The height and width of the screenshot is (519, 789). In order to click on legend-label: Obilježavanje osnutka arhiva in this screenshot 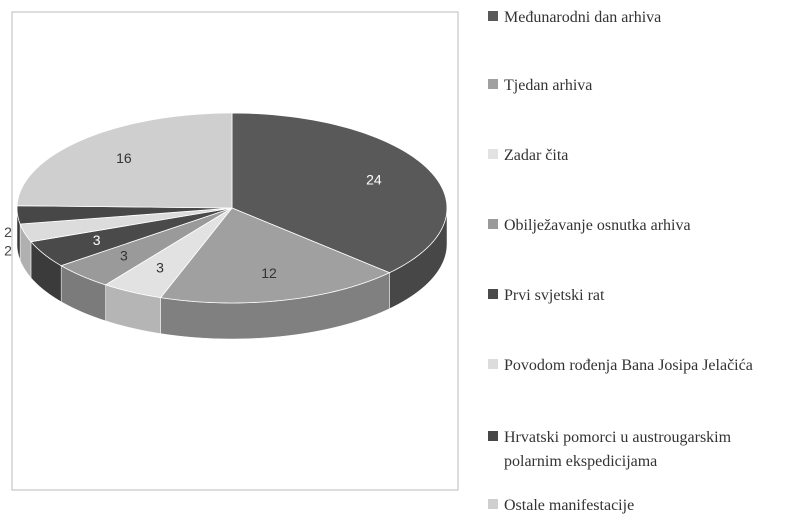, I will do `click(597, 225)`.